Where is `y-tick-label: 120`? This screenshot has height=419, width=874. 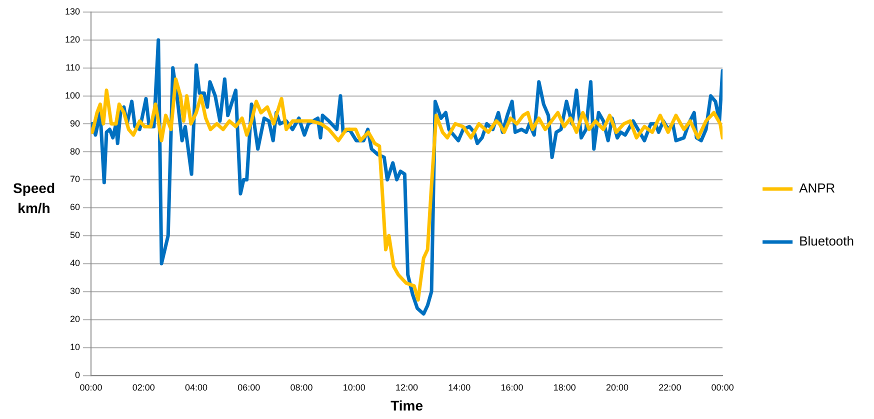
y-tick-label: 120 is located at coordinates (72, 39).